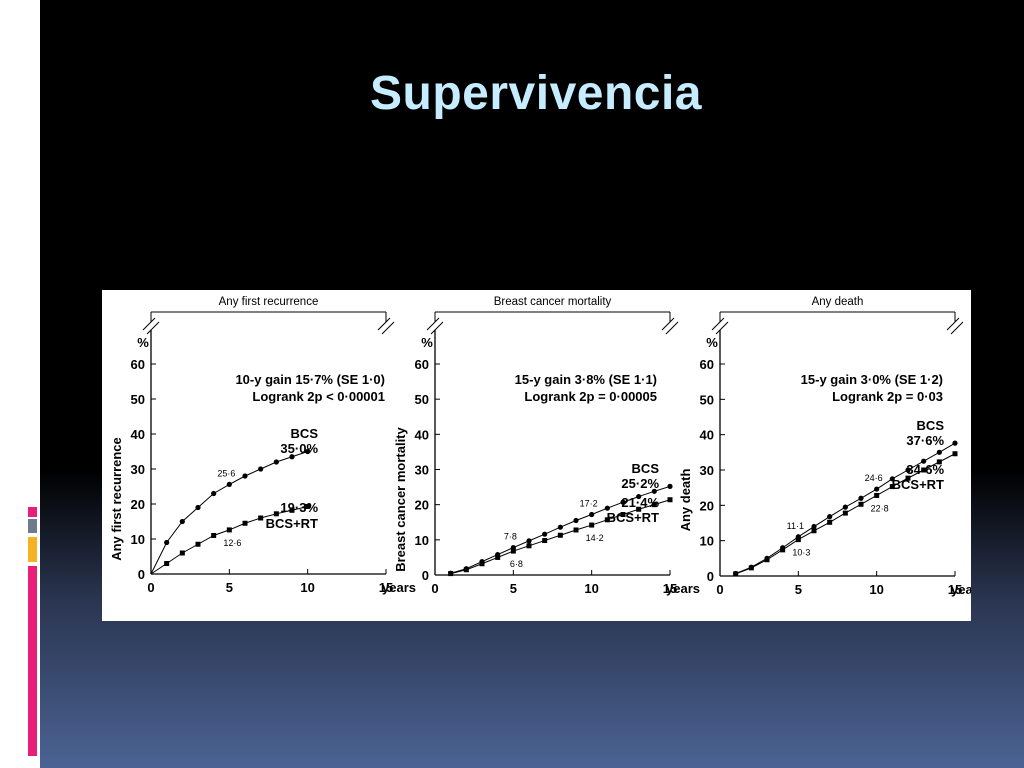 This screenshot has width=1024, height=768. I want to click on series-name-label: BCS+RT, so click(918, 484).